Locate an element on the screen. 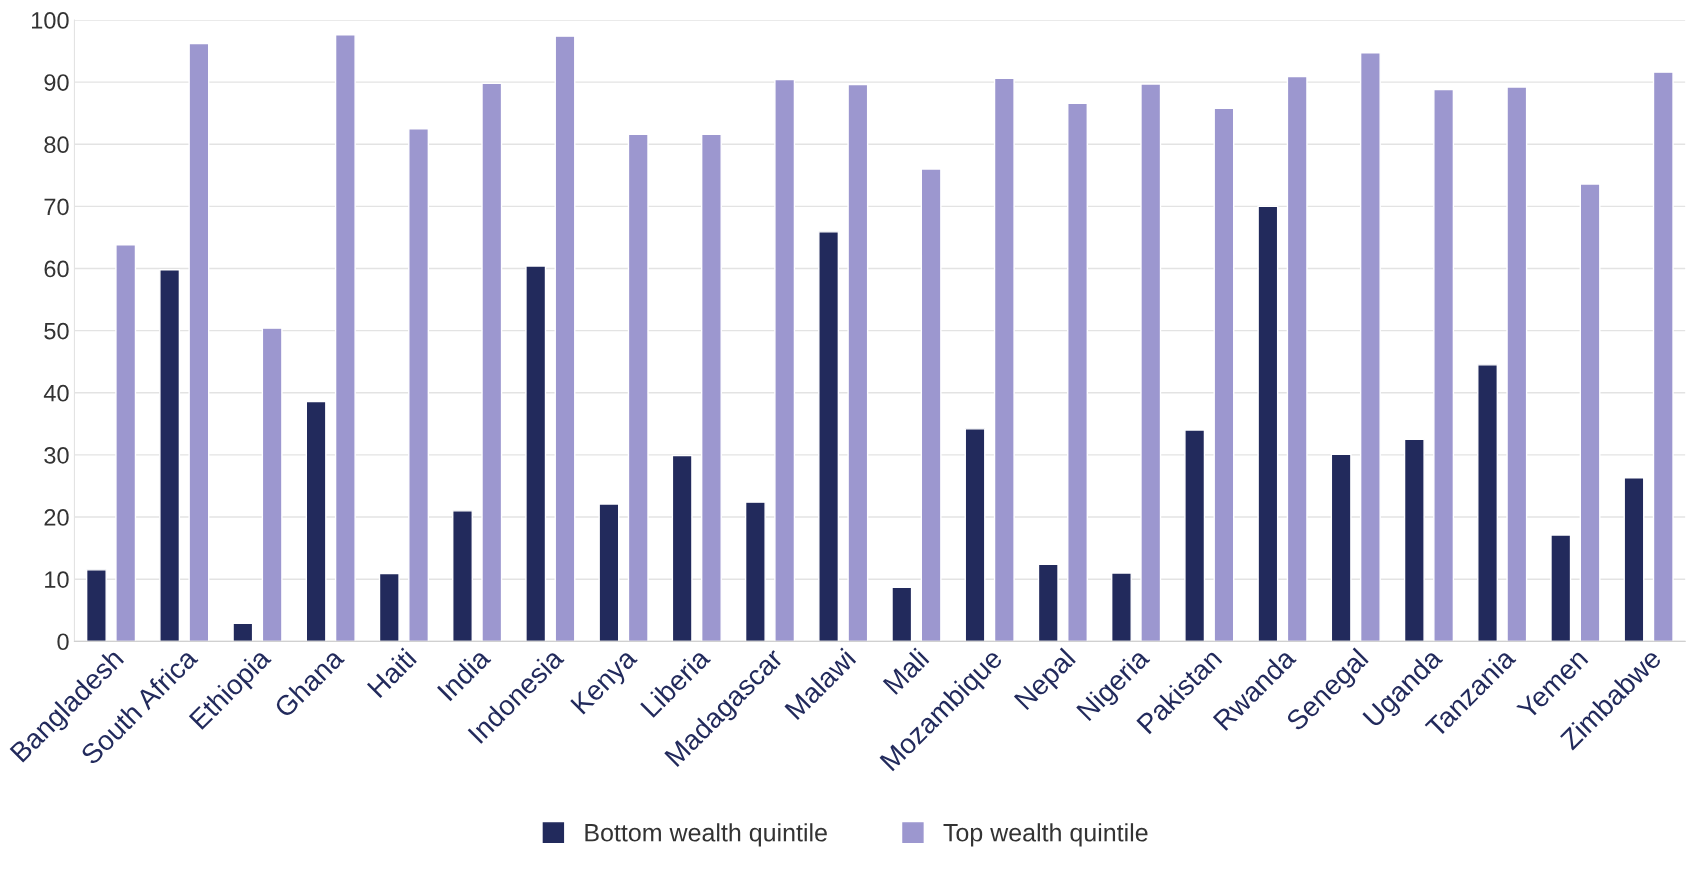  y-tick-label: 20 is located at coordinates (56, 517).